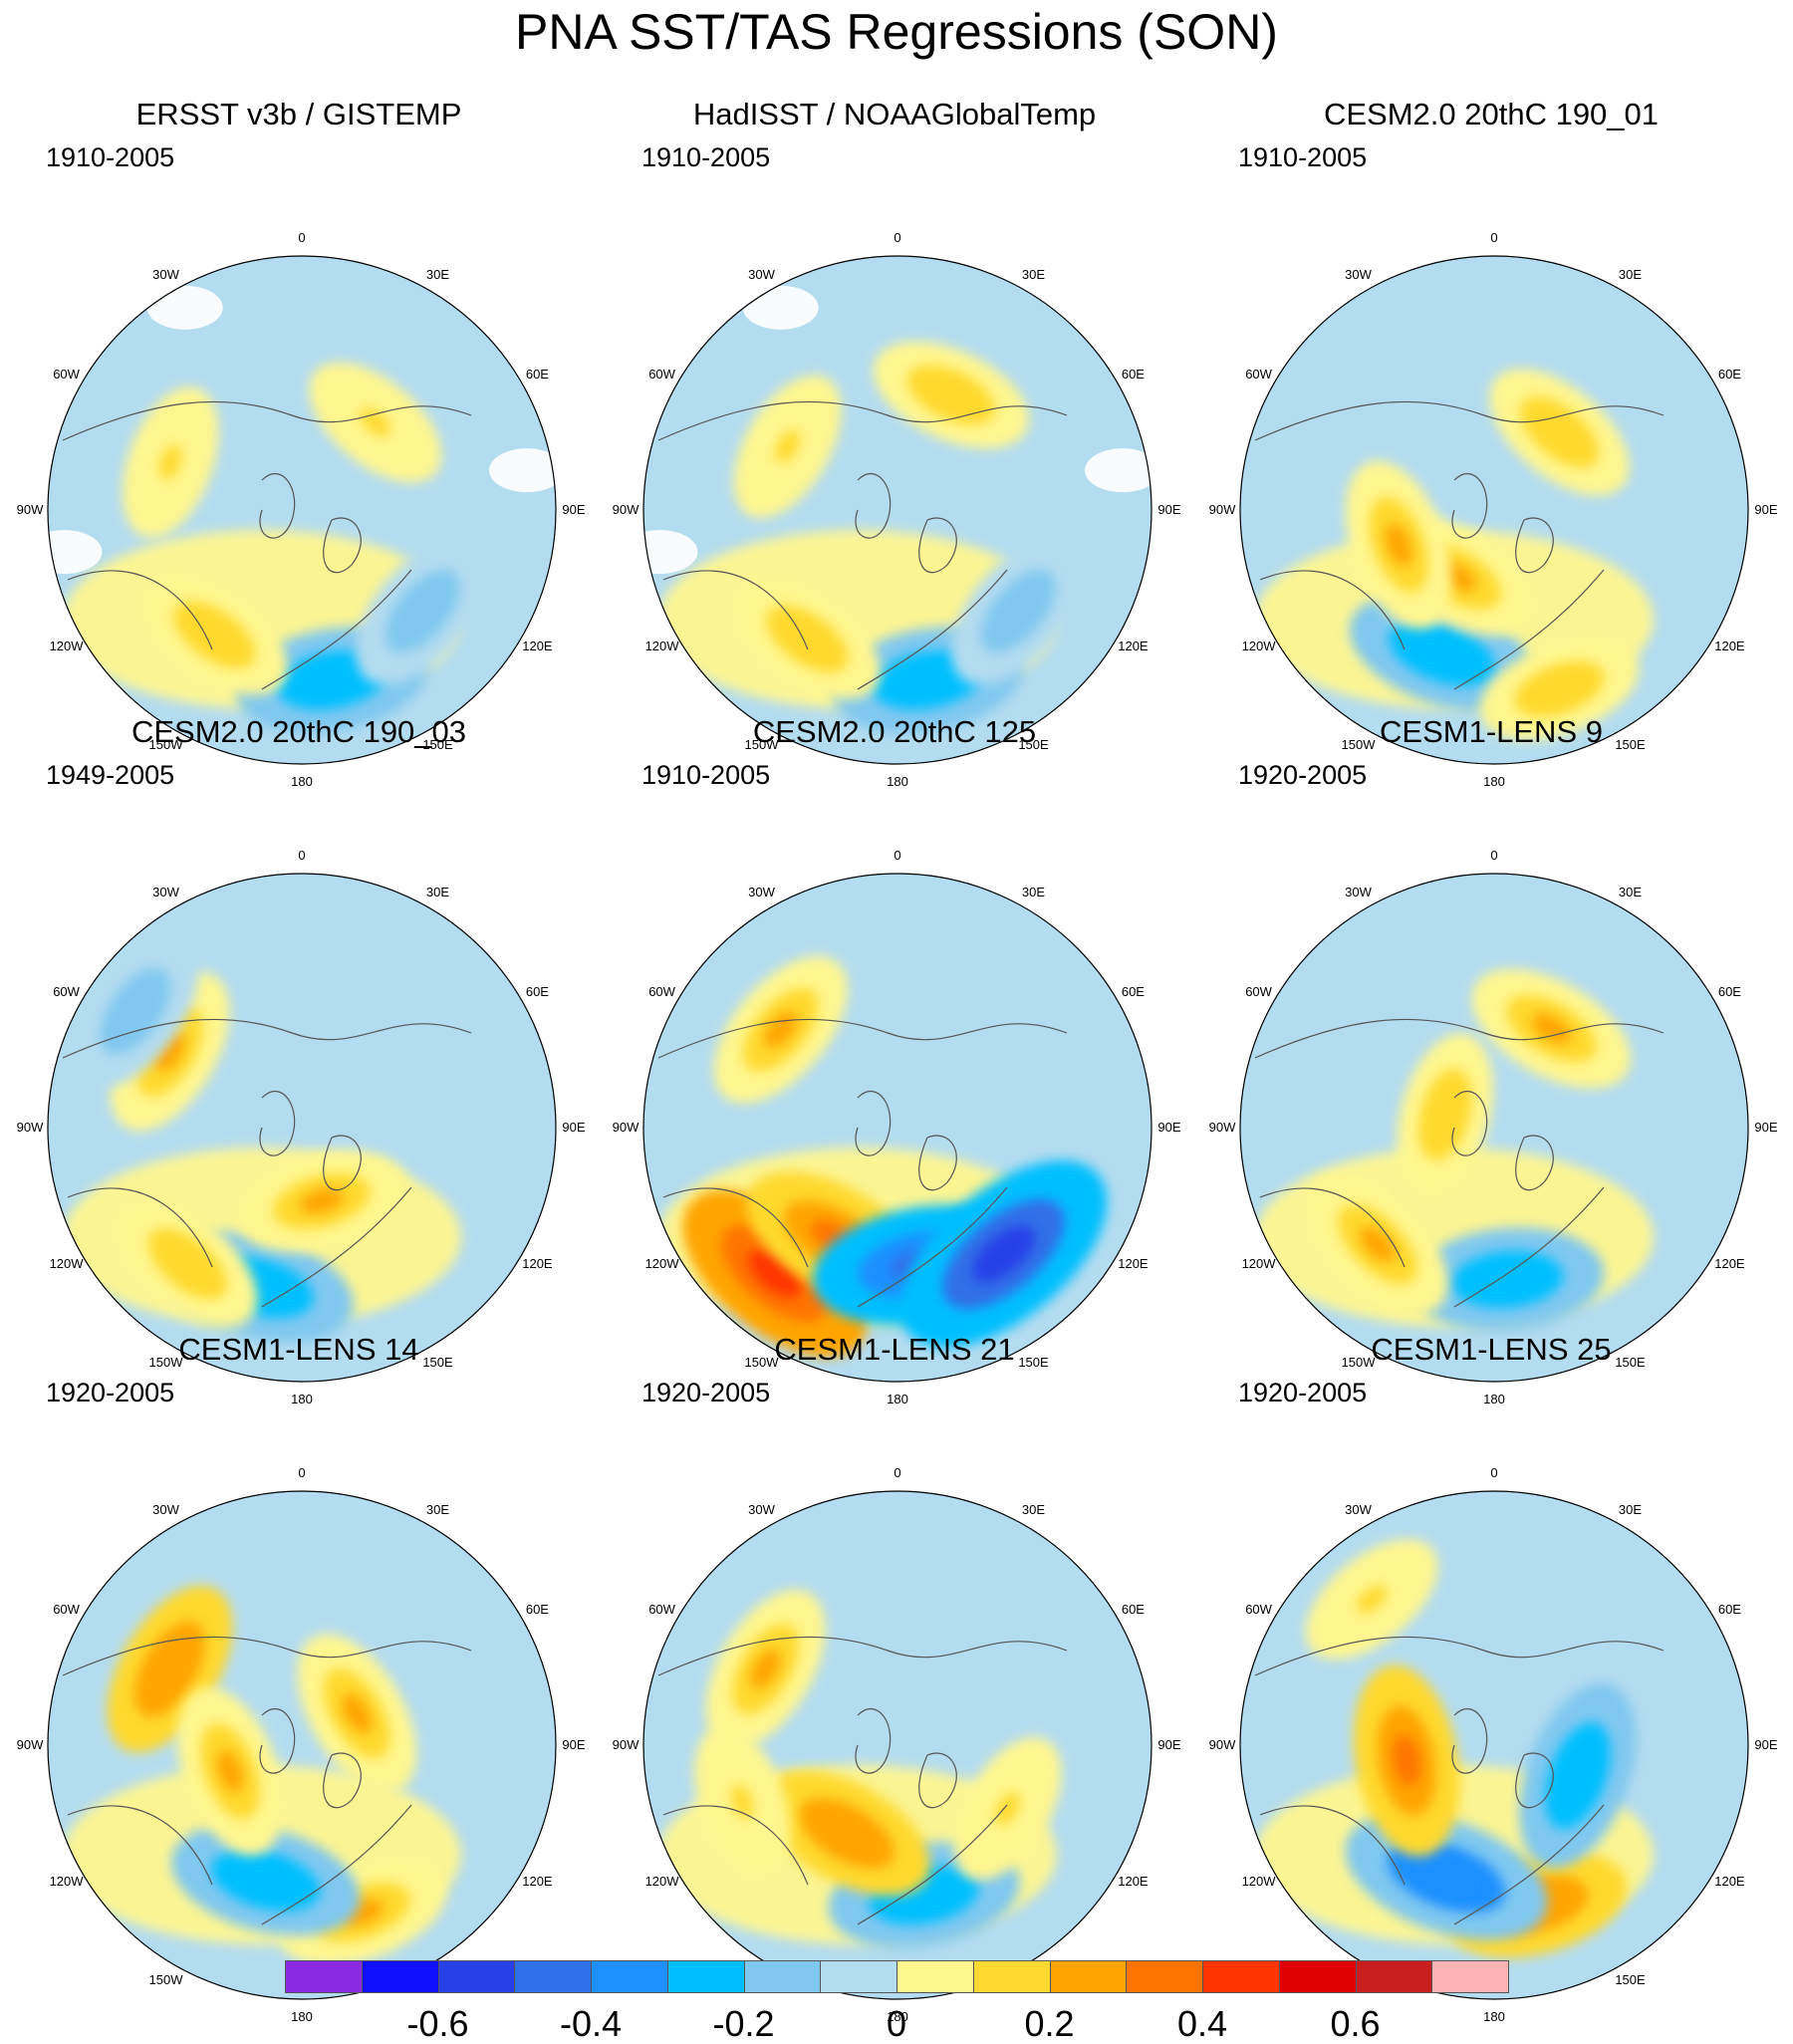  I want to click on panel-title: CESM1-LENS 9, so click(1491, 732).